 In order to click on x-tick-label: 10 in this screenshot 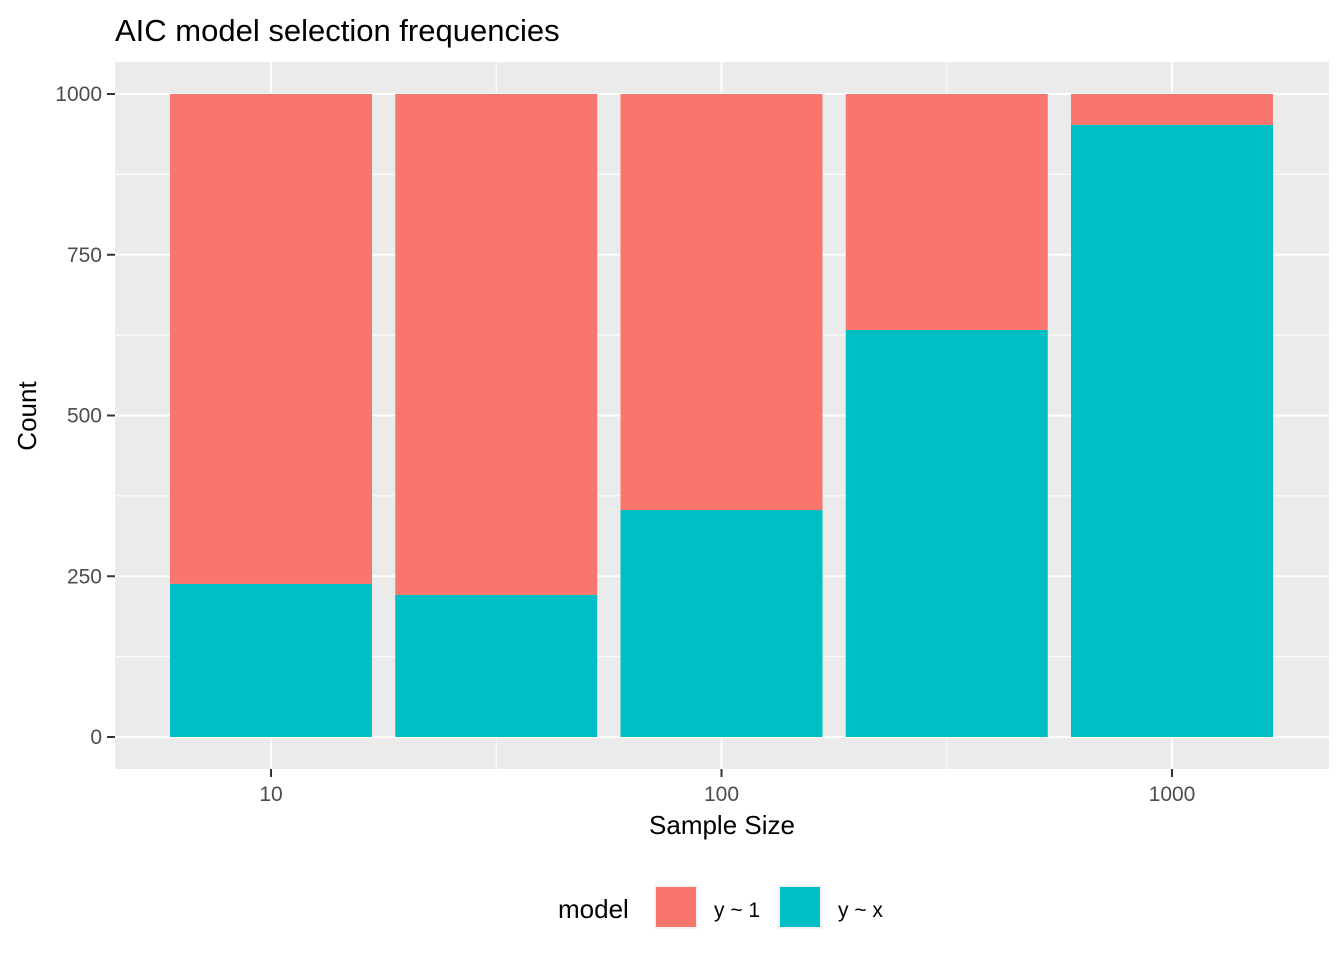, I will do `click(270, 794)`.